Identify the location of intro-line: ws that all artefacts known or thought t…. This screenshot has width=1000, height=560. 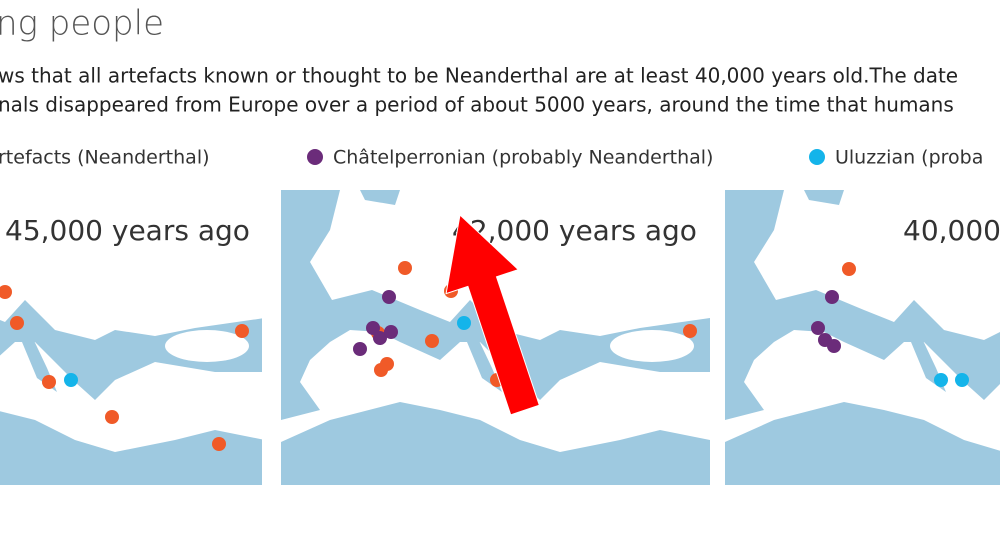
(479, 76).